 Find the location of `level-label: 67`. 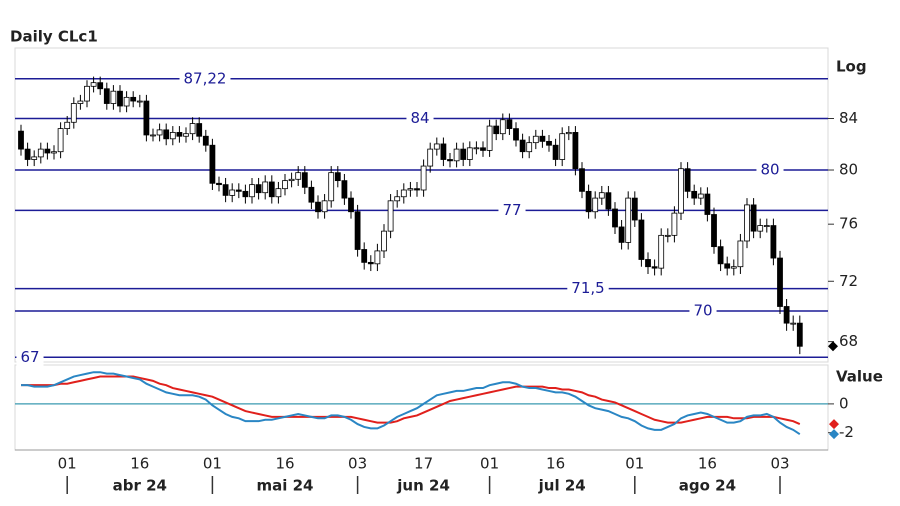

level-label: 67 is located at coordinates (29, 357).